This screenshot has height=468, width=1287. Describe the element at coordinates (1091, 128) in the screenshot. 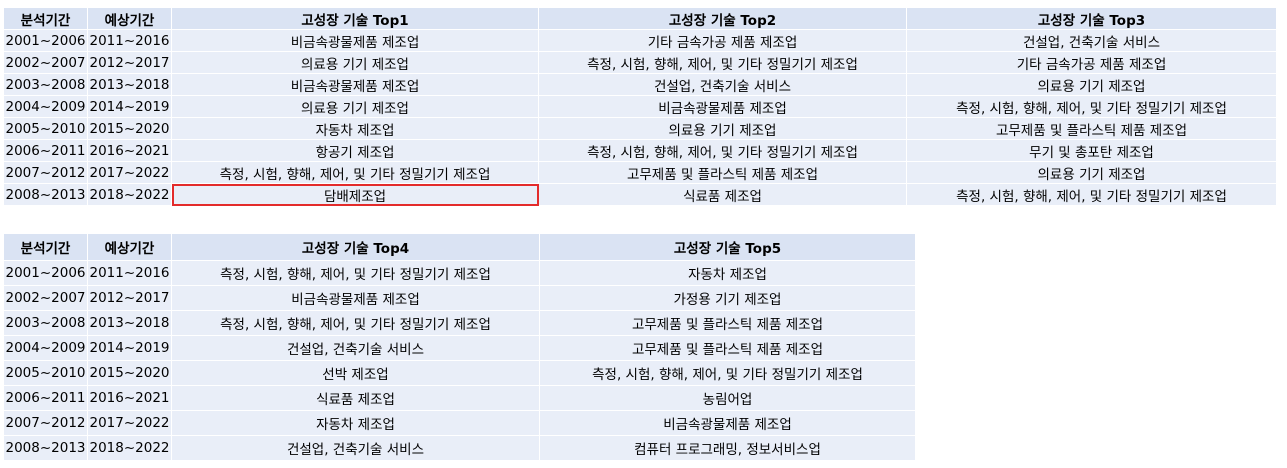

I see `top3-cell: 고무제품 및 플라스틱 제품 제조업` at that location.